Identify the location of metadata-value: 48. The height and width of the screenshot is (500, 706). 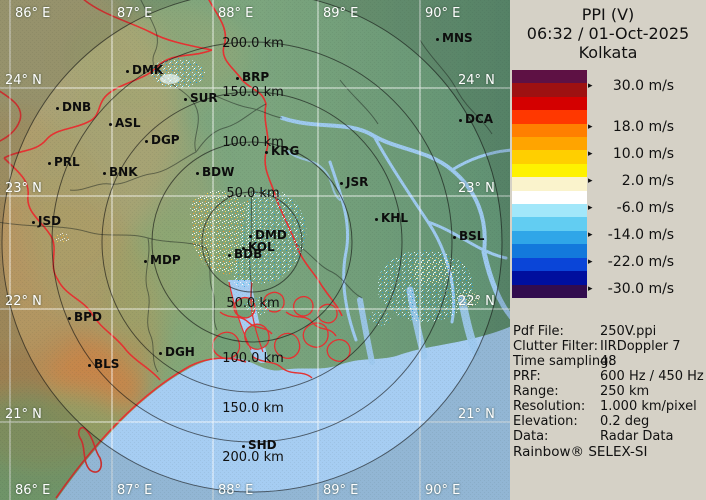
(608, 361).